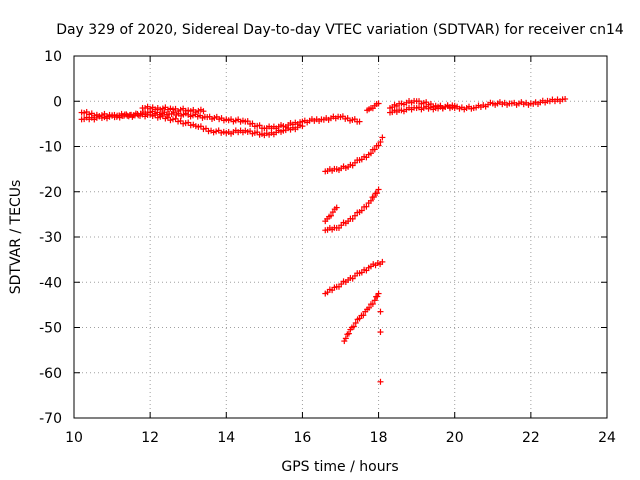  I want to click on series-main-band-lower, so click(192, 124).